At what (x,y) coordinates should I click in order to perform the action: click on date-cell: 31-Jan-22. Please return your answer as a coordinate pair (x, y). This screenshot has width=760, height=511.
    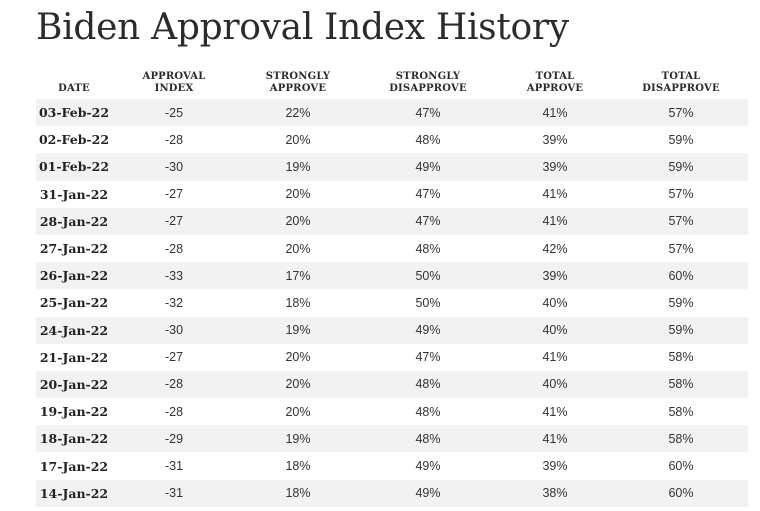
    Looking at the image, I should click on (74, 194).